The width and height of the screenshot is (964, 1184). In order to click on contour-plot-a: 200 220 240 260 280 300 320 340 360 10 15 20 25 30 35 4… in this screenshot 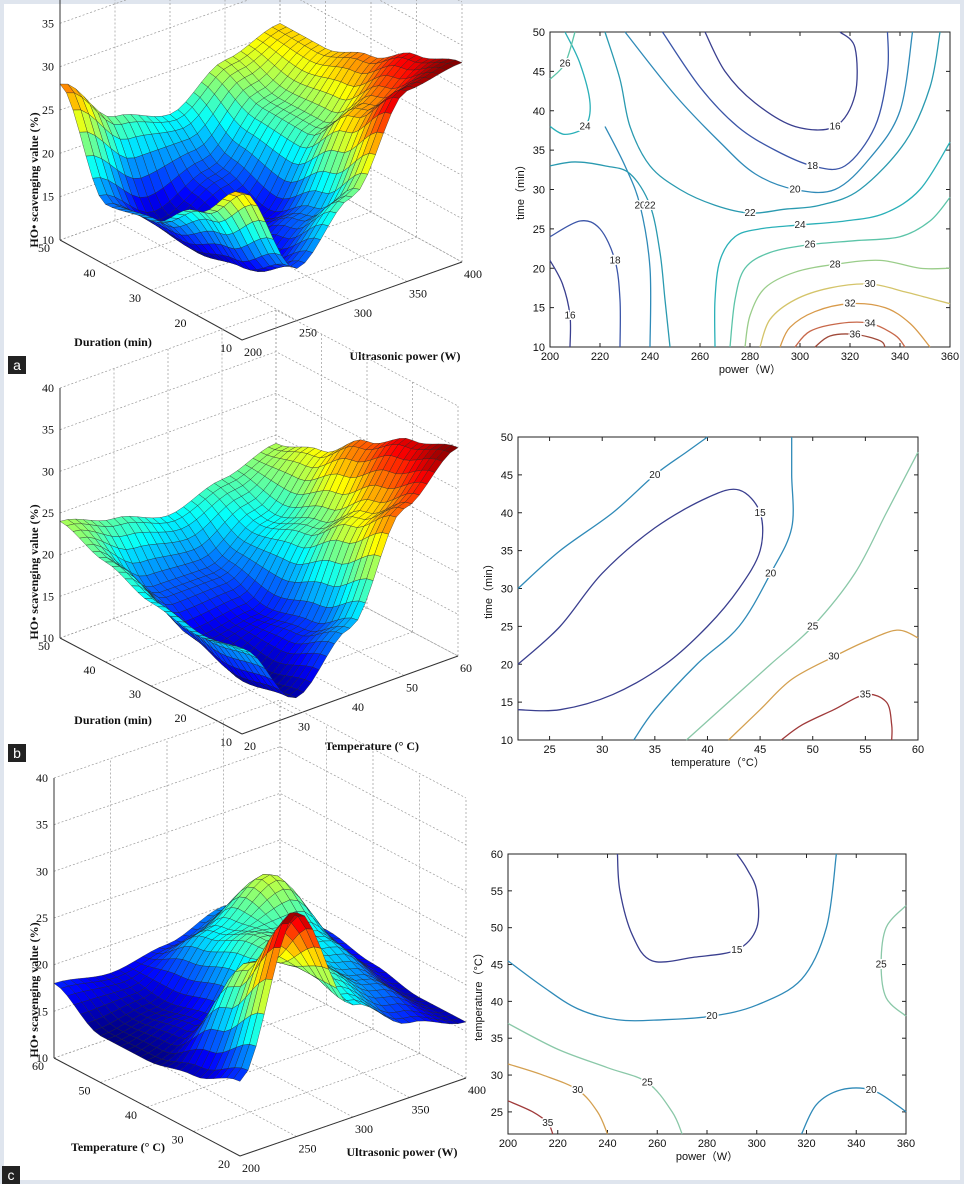, I will do `click(736, 201)`.